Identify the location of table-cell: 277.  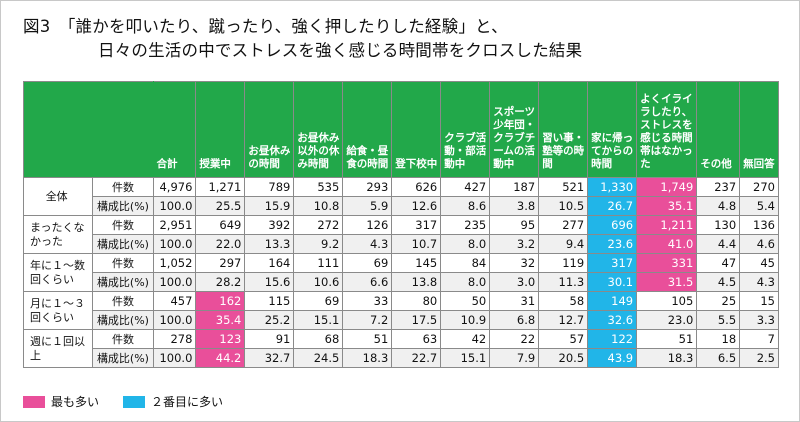
(563, 225).